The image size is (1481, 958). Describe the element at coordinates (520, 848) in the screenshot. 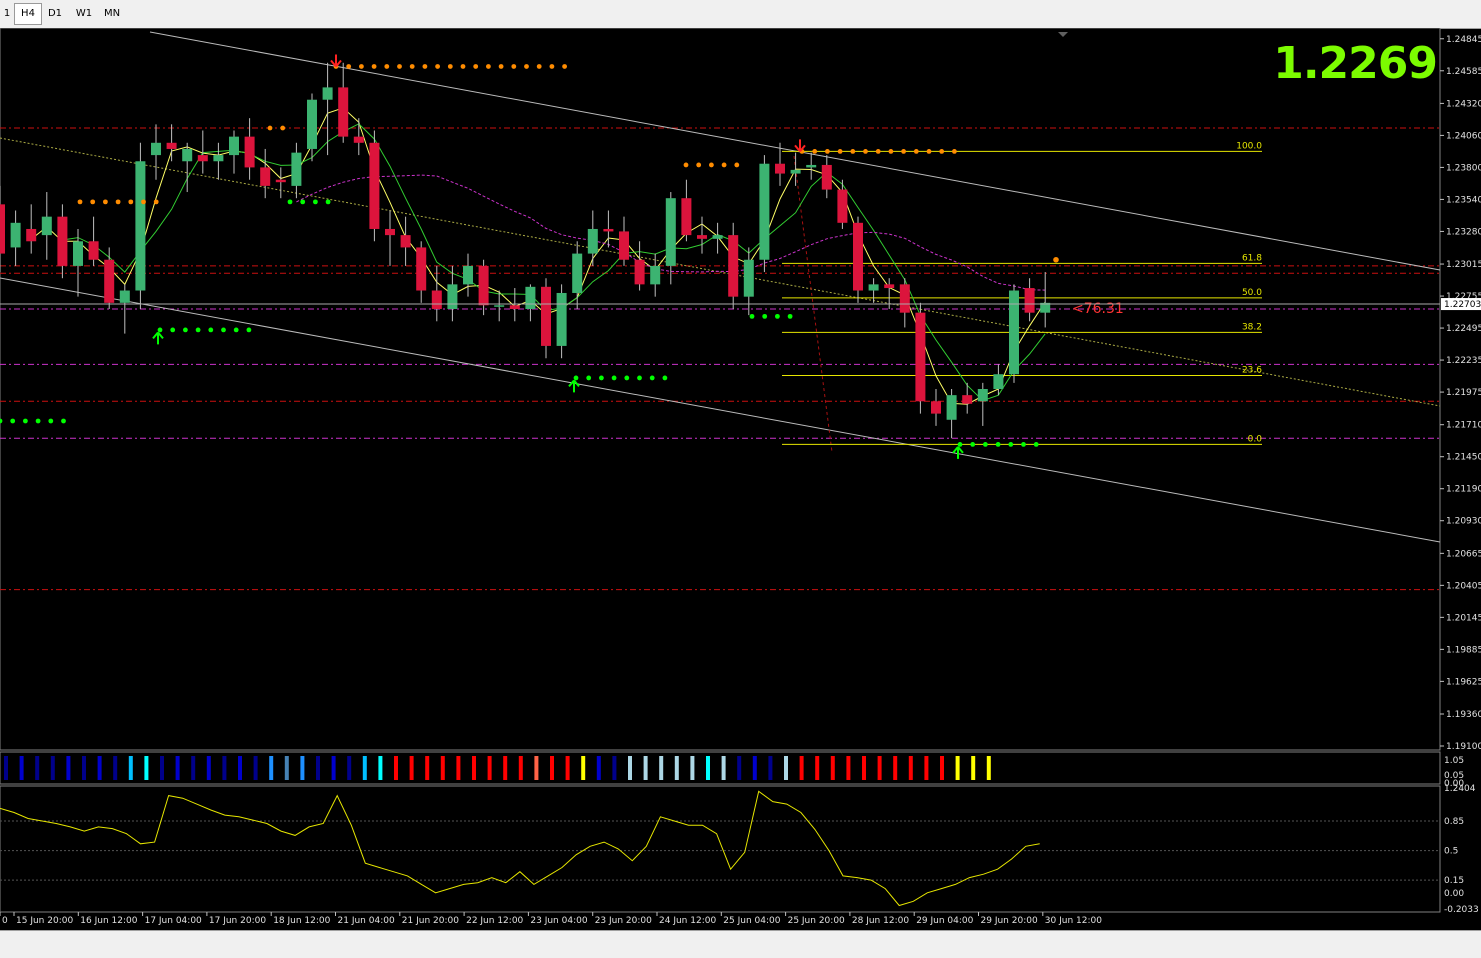

I see `oscillator-line` at that location.